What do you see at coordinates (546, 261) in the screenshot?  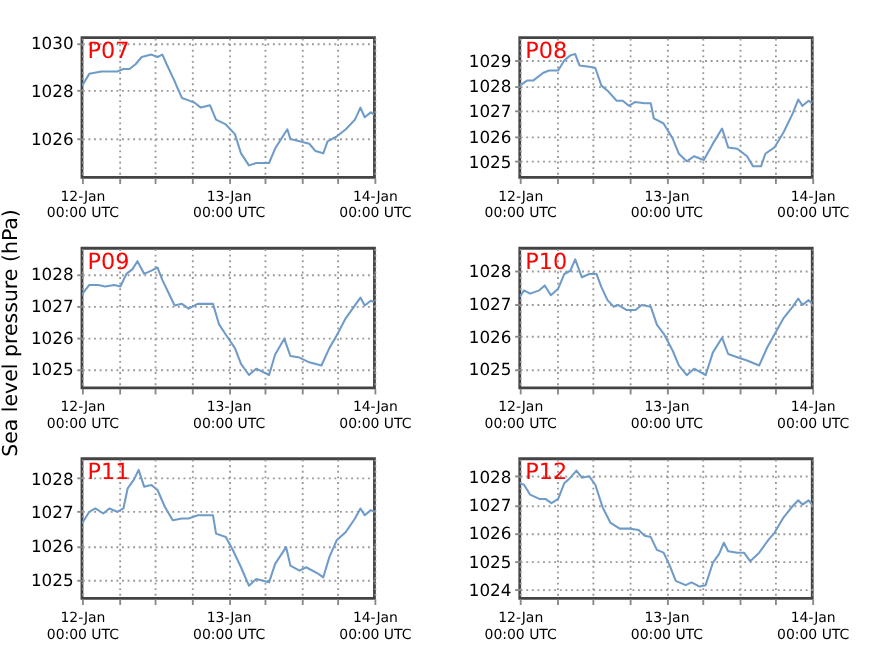 I see `chart-title: P10` at bounding box center [546, 261].